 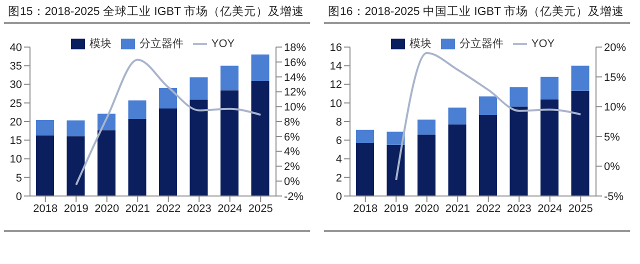 I want to click on y-tick-label: 4, so click(x=339, y=160).